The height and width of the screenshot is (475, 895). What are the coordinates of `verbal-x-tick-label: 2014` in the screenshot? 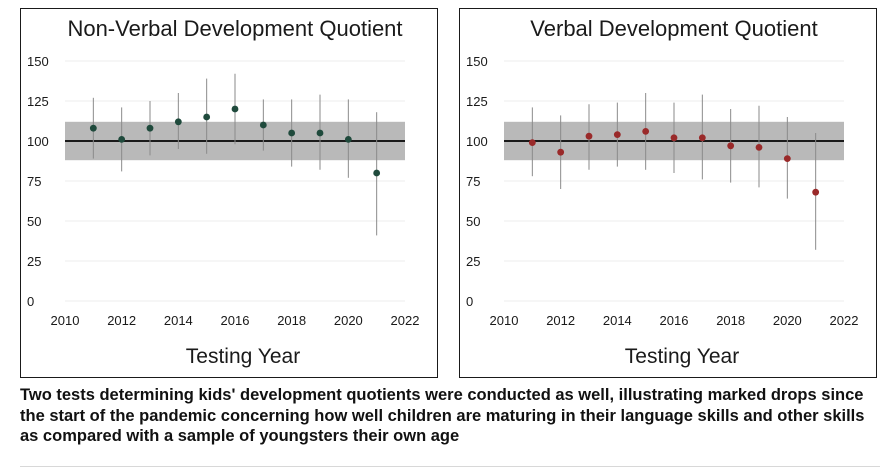 It's located at (617, 320).